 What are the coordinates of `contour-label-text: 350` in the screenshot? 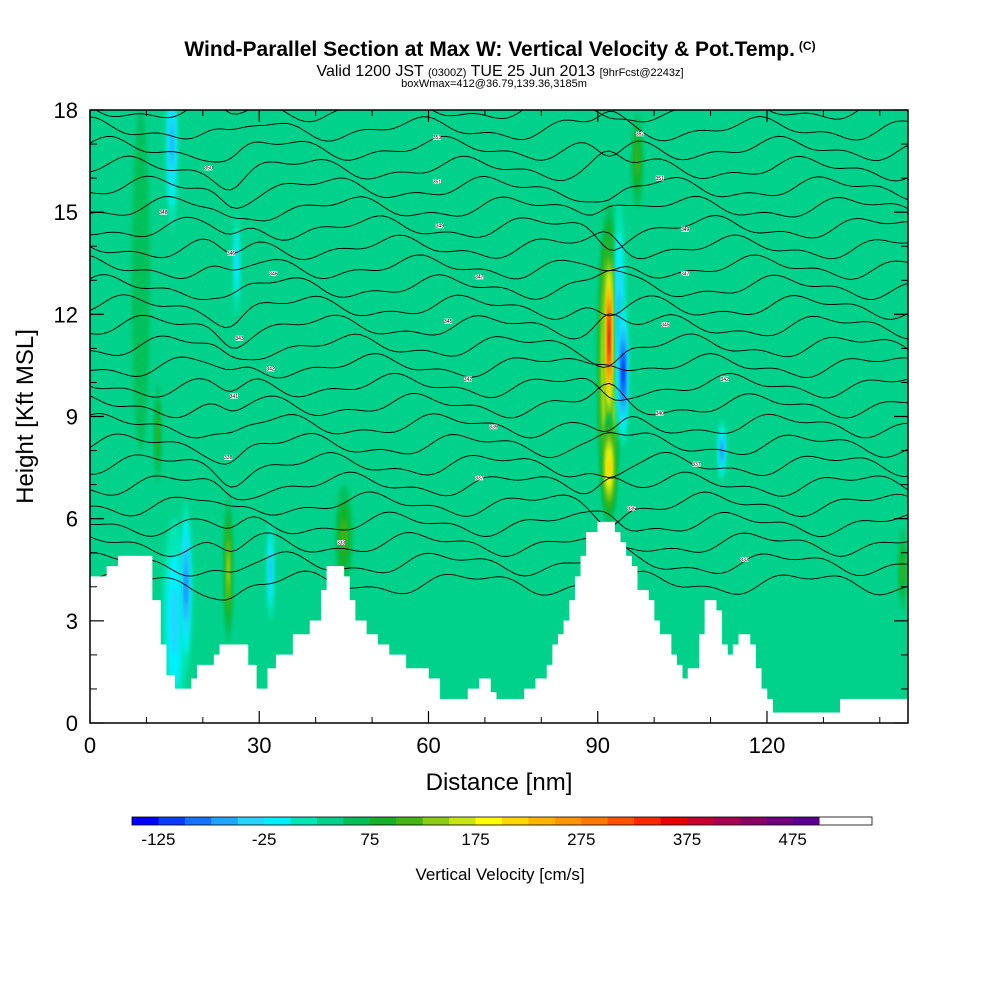 It's located at (208, 169).